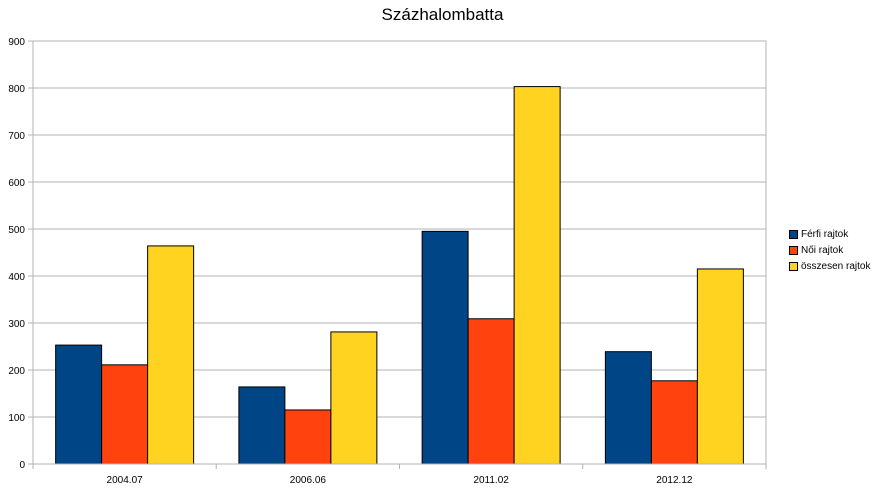 This screenshot has width=885, height=493. I want to click on y-tick-label: 200, so click(16, 371).